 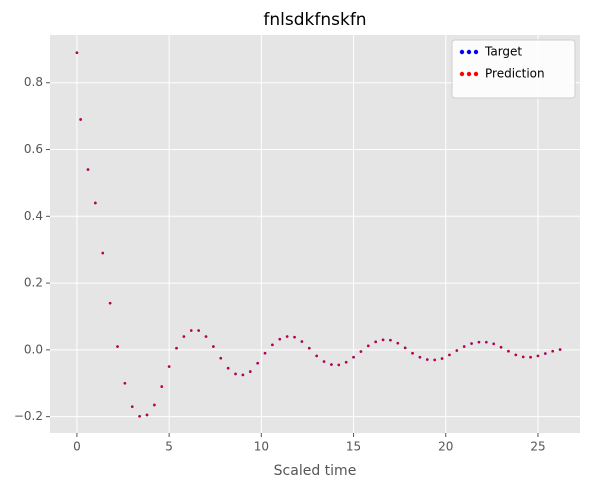 What do you see at coordinates (353, 447) in the screenshot?
I see `x-tick-label: 15` at bounding box center [353, 447].